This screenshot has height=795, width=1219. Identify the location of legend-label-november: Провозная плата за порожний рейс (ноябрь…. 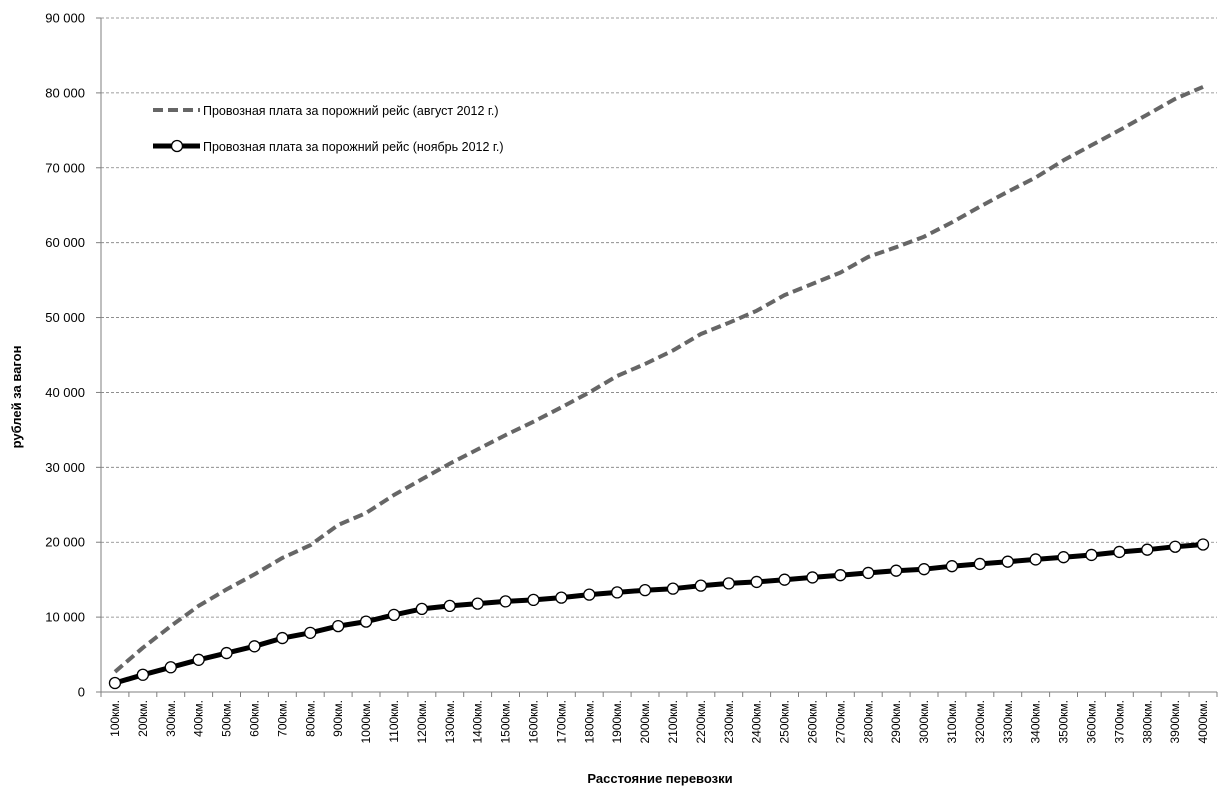
(353, 147).